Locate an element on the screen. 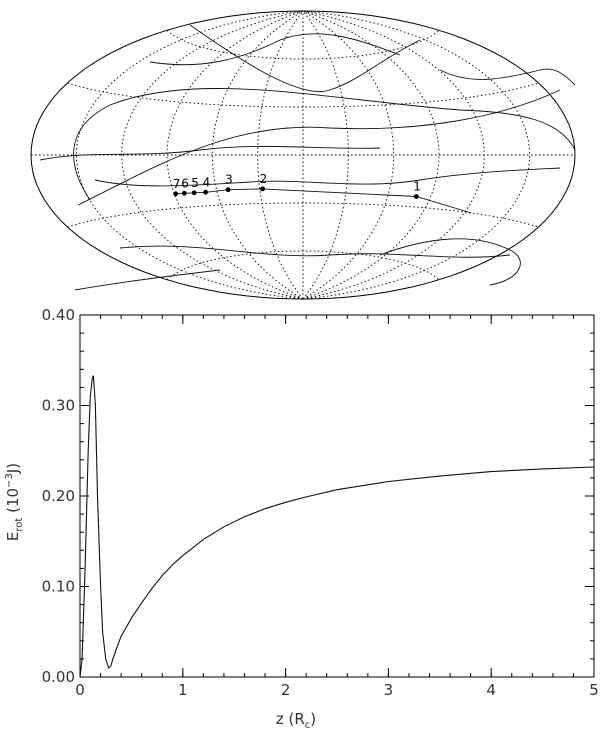 This screenshot has width=600, height=730. x-tick-label: 1 is located at coordinates (183, 690).